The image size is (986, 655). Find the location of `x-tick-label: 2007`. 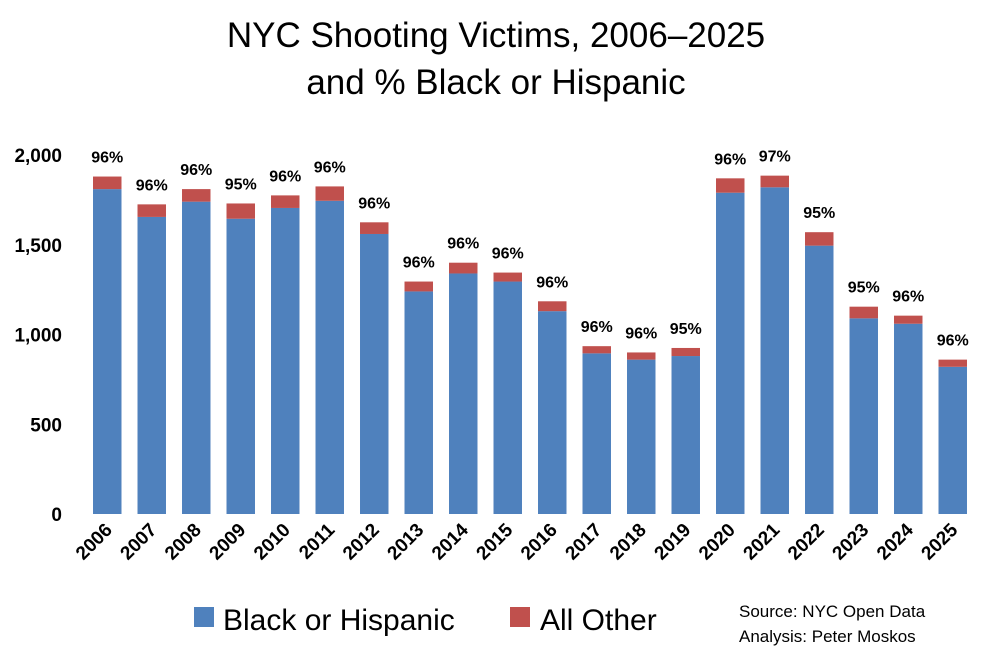

x-tick-label: 2007 is located at coordinates (139, 542).